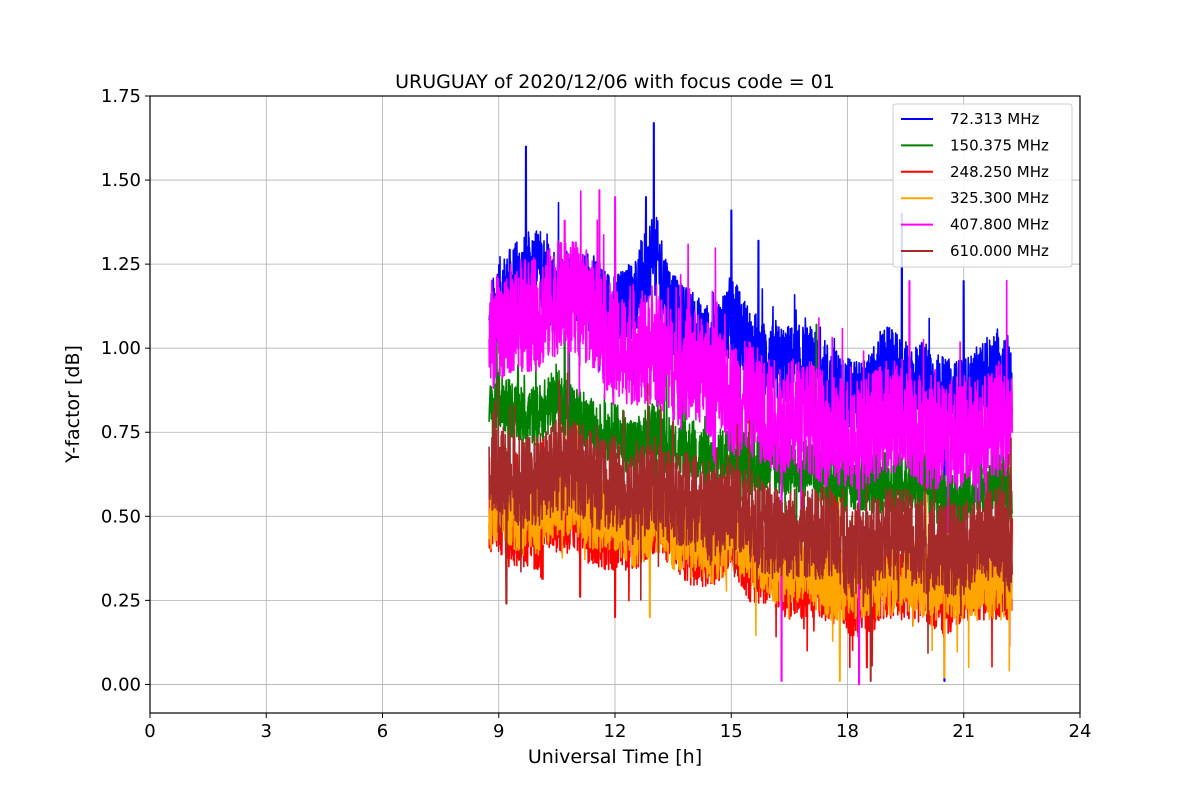 This screenshot has width=1200, height=800. Describe the element at coordinates (1080, 731) in the screenshot. I see `x-tick-label: 24` at that location.